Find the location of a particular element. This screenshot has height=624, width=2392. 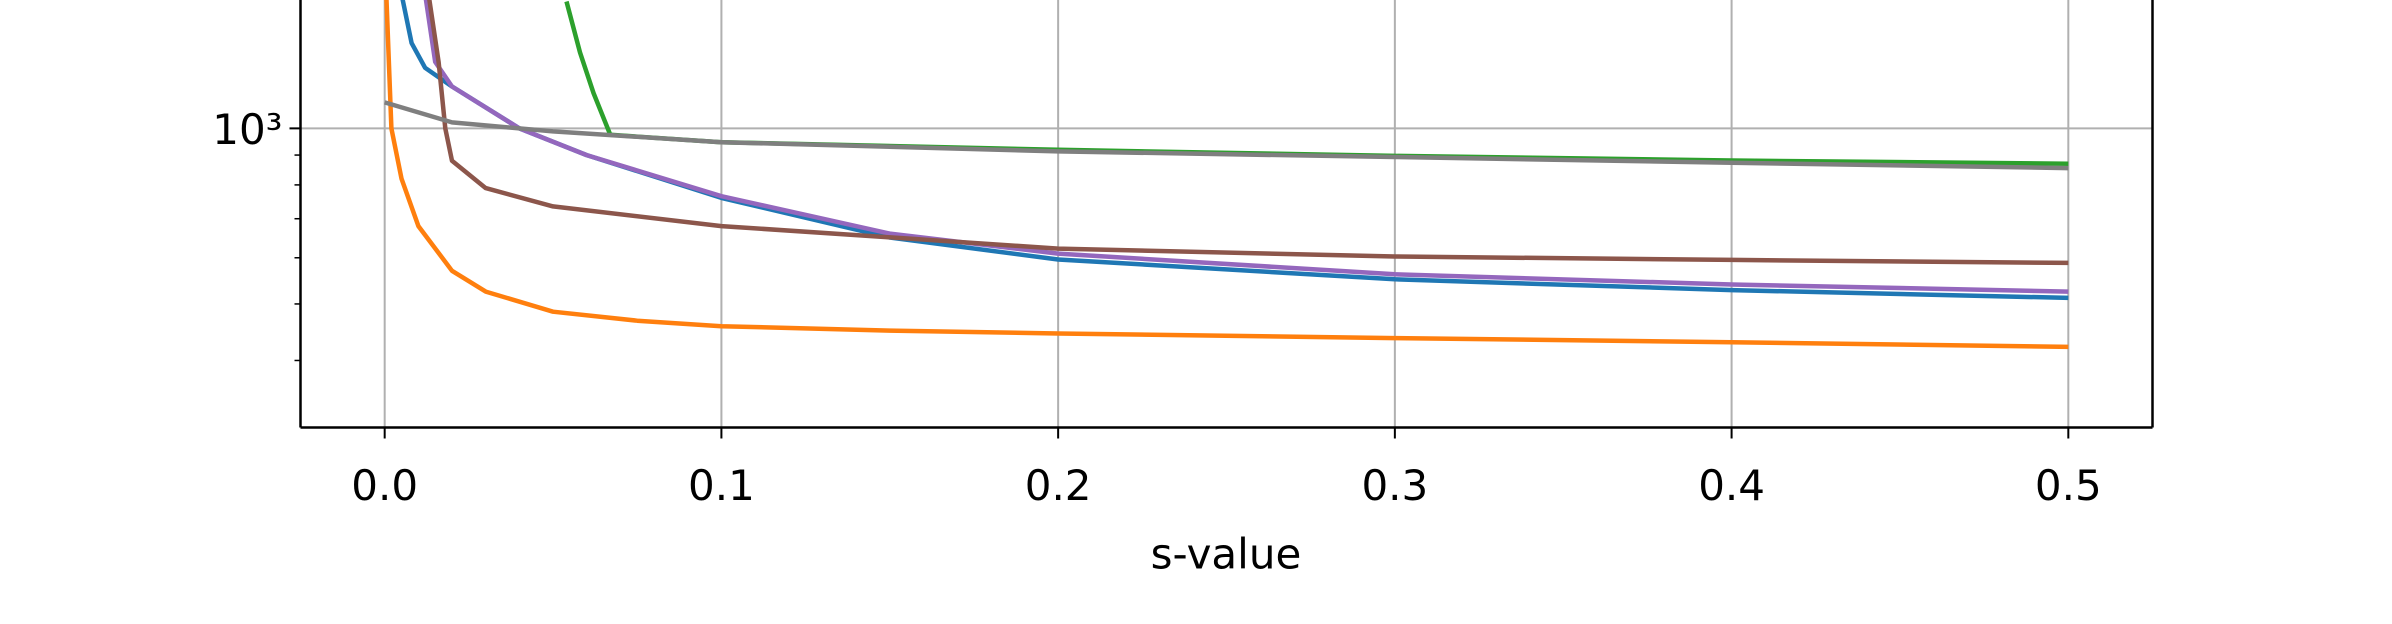

x-tick-label: 0.1 is located at coordinates (721, 485).